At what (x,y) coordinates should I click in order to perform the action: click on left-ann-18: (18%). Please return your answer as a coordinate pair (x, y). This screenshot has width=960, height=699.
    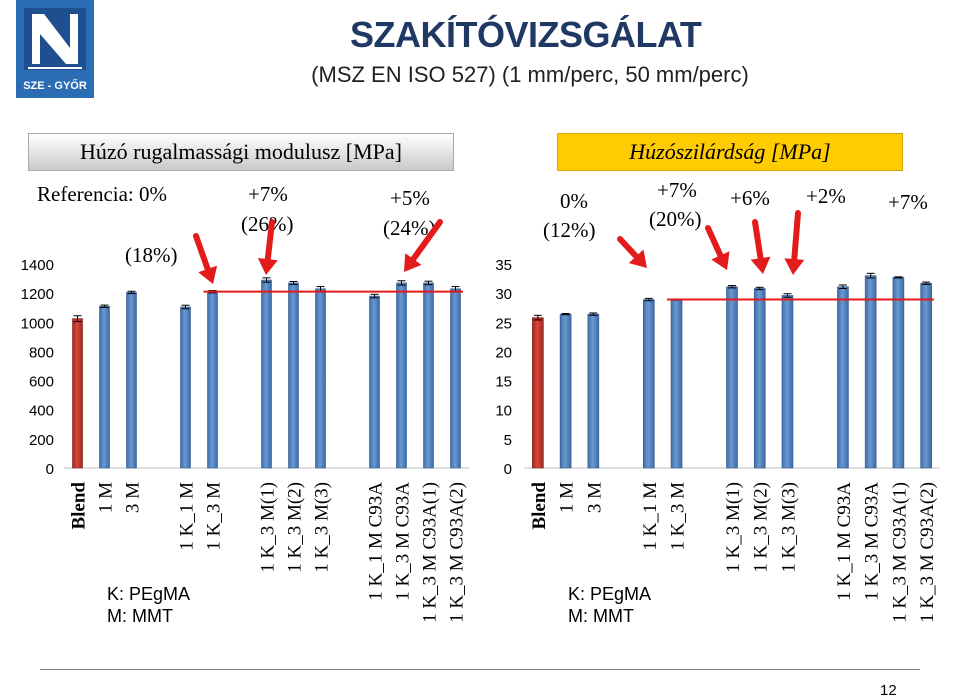
    Looking at the image, I should click on (151, 255).